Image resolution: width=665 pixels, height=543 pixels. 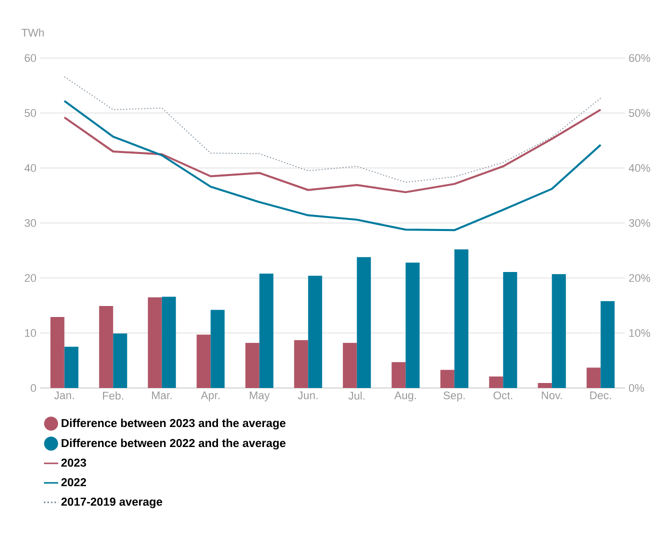 I want to click on y-tick-label: 60, so click(x=30, y=58).